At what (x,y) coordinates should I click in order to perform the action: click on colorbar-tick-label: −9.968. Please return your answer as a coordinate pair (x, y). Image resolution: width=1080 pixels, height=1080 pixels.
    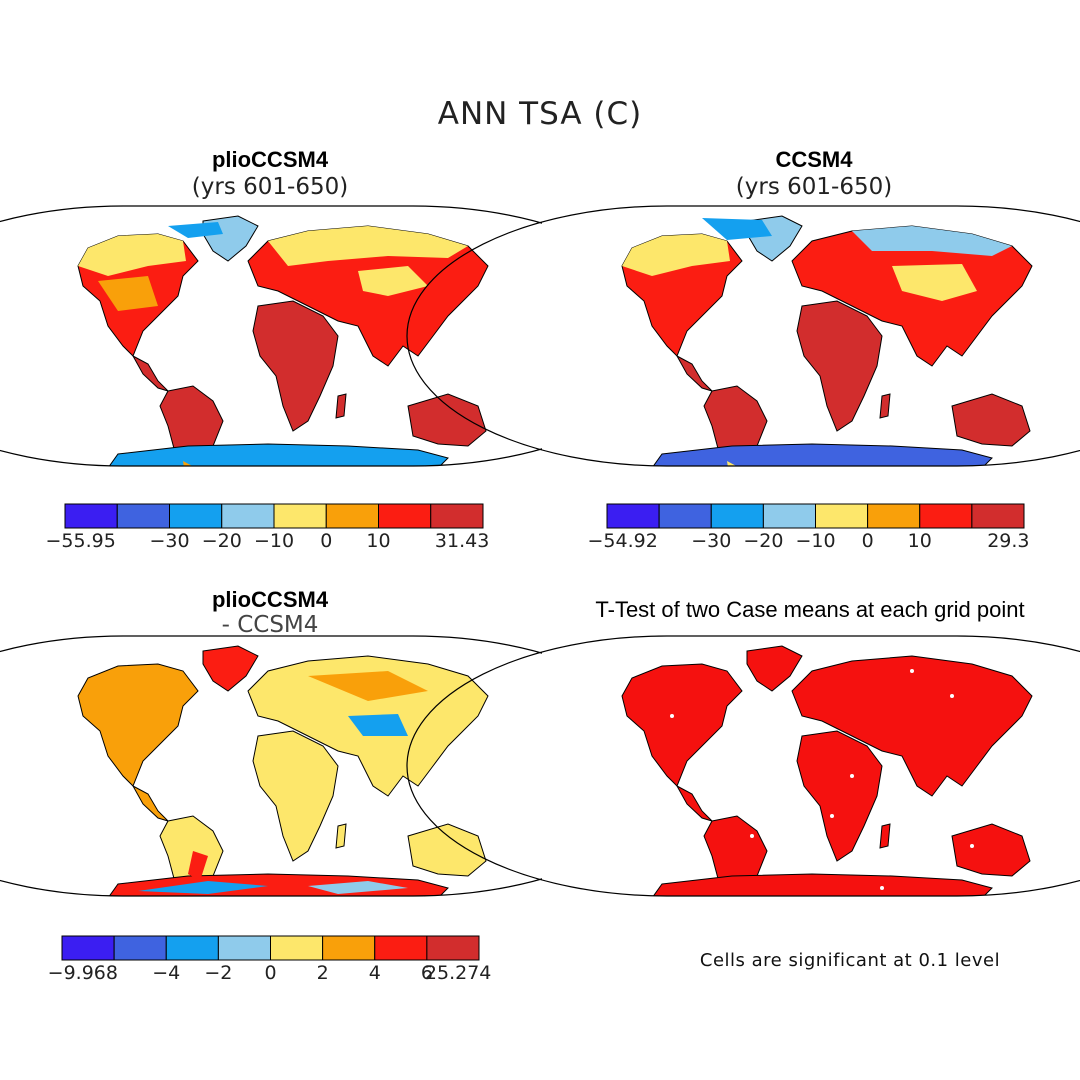
    Looking at the image, I should click on (83, 973).